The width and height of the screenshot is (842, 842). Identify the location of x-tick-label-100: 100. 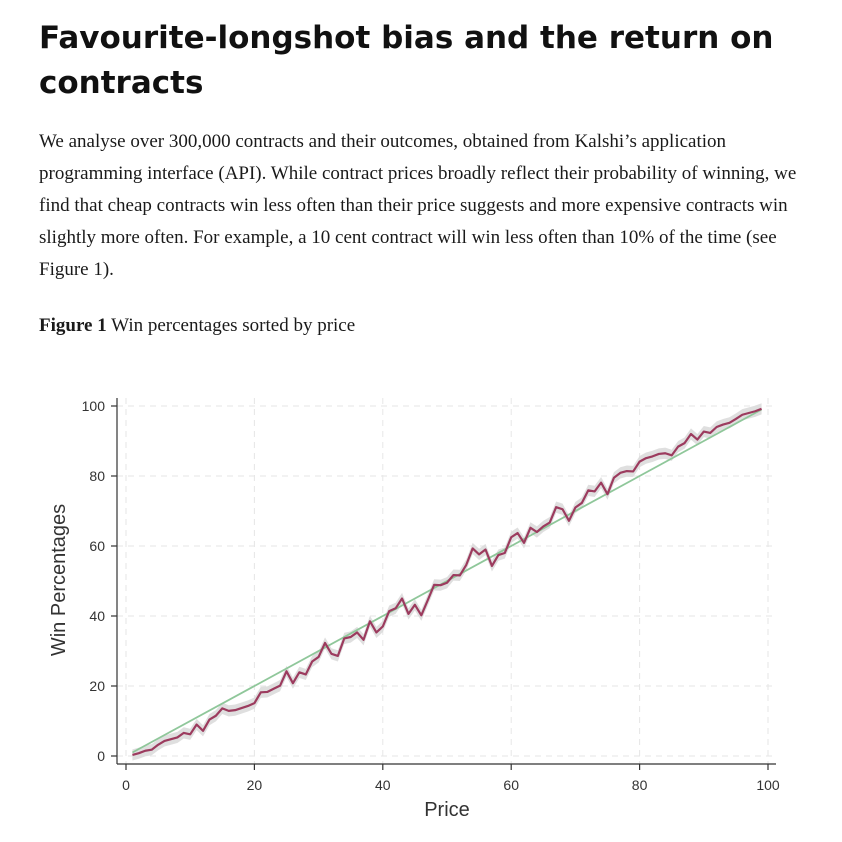
(768, 785).